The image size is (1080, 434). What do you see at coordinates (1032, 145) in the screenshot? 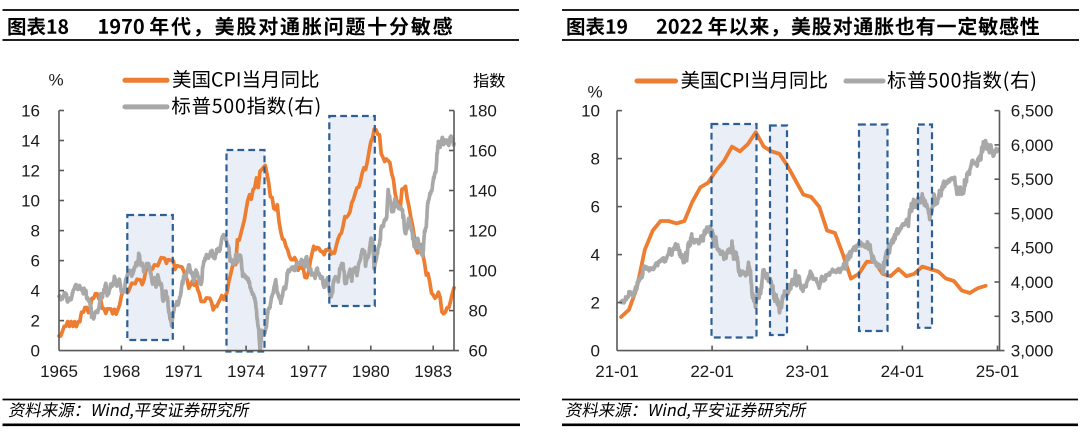
I see `svg-text: 6,000` at bounding box center [1032, 145].